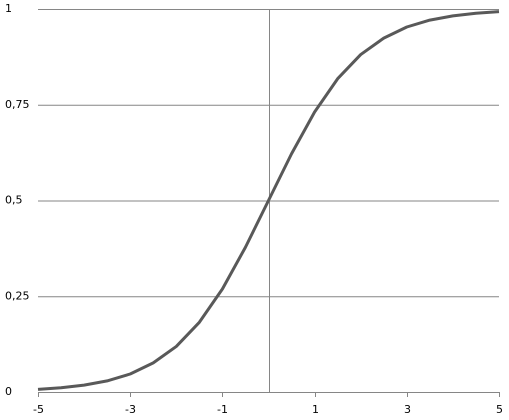  Describe the element at coordinates (14, 200) in the screenshot. I see `y-tick-label: 0,5` at that location.